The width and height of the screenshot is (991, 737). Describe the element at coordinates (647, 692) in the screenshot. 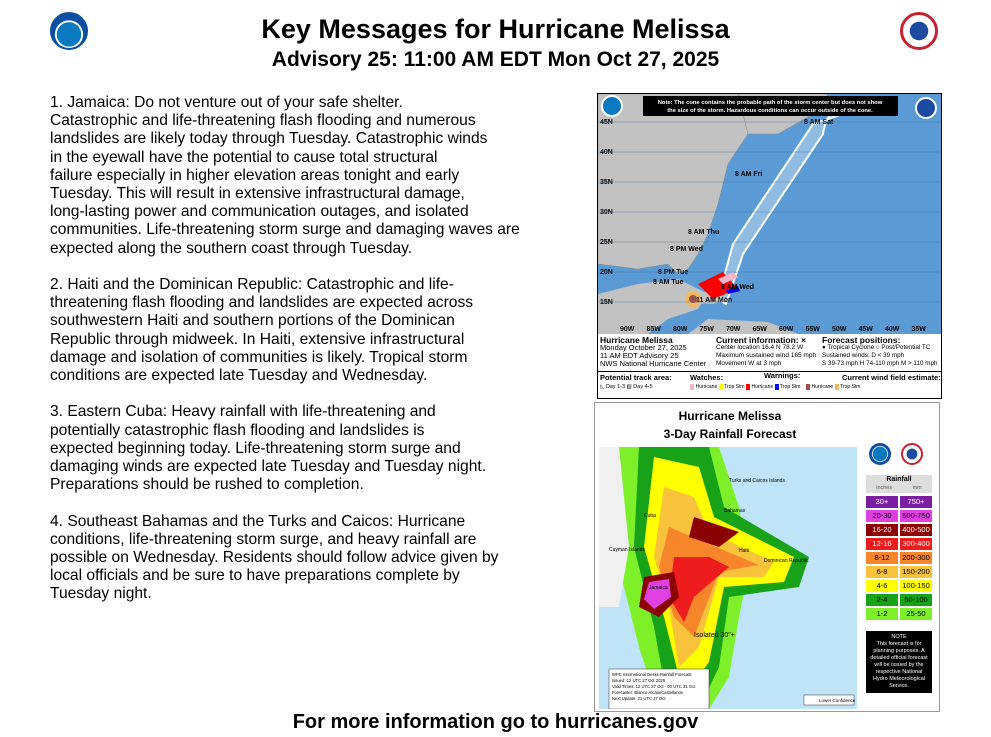

I see `rain-info: Forecaster: Blanco-Alcala/Castellanos` at that location.